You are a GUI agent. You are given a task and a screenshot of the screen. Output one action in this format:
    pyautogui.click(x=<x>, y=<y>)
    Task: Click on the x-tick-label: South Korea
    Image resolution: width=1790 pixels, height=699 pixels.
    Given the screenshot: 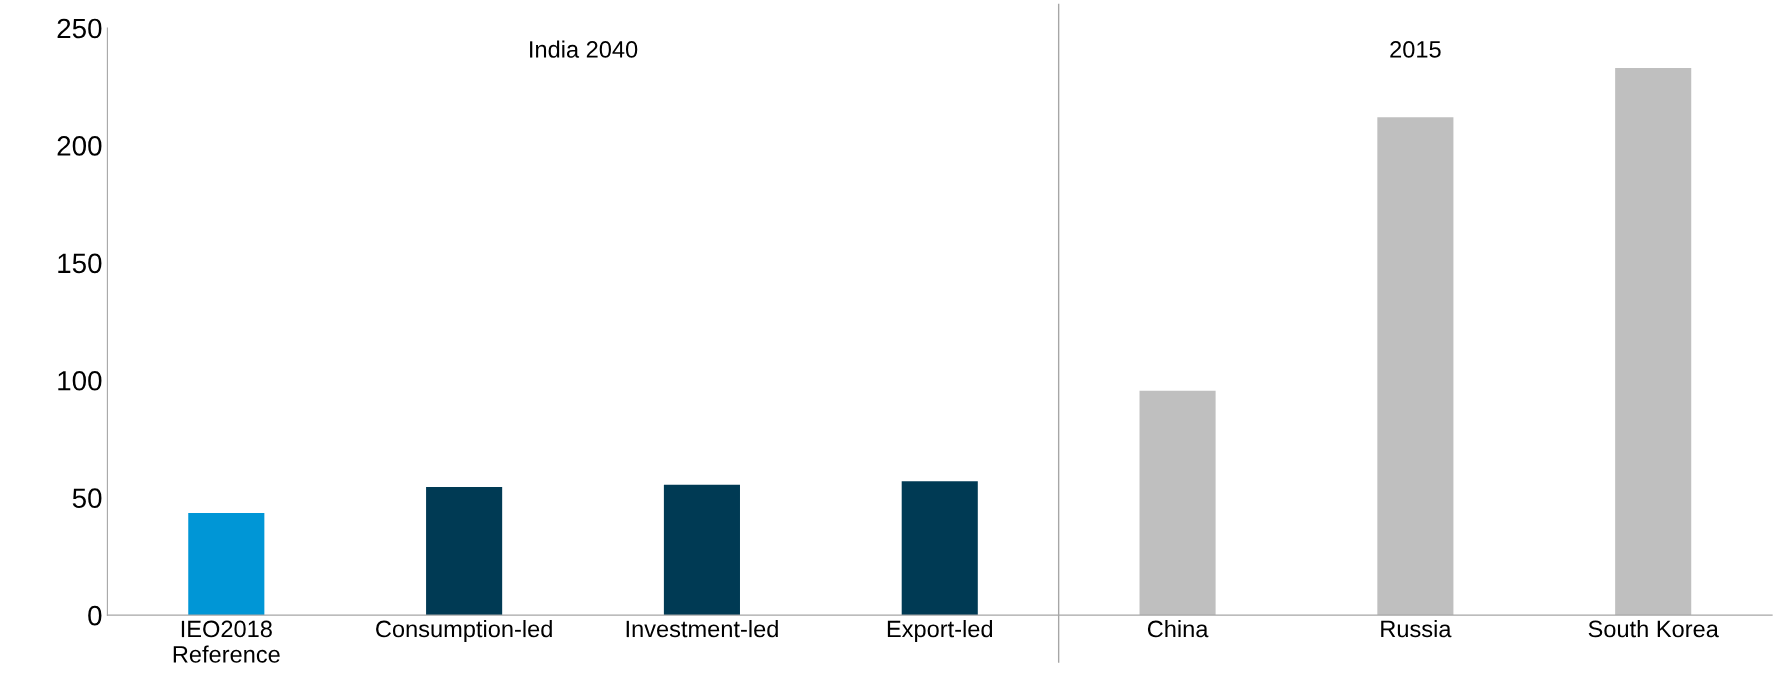 What is the action you would take?
    pyautogui.click(x=1653, y=628)
    